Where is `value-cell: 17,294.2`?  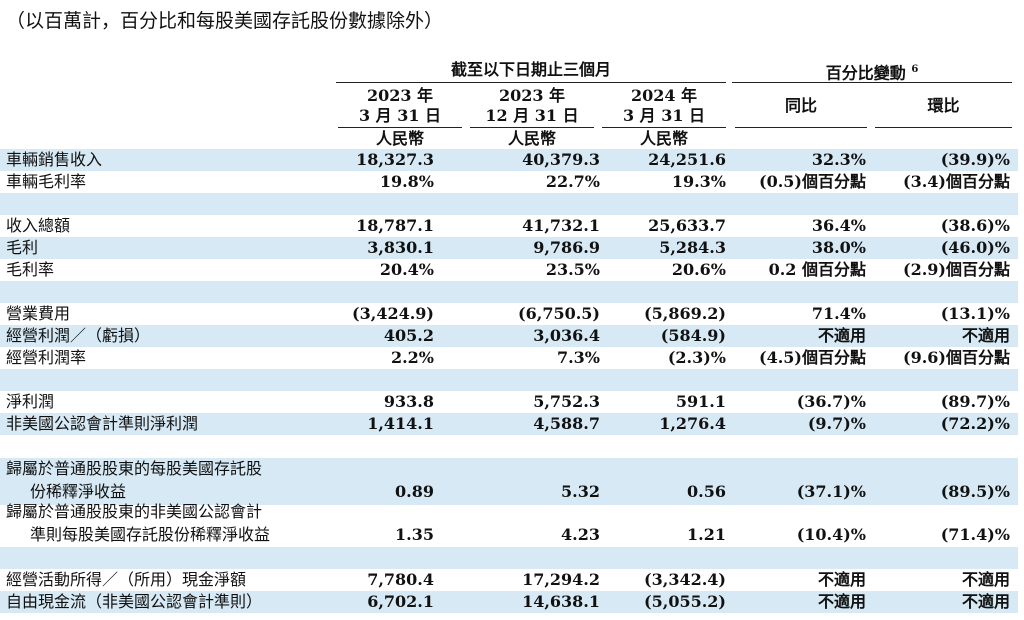 value-cell: 17,294.2 is located at coordinates (561, 579).